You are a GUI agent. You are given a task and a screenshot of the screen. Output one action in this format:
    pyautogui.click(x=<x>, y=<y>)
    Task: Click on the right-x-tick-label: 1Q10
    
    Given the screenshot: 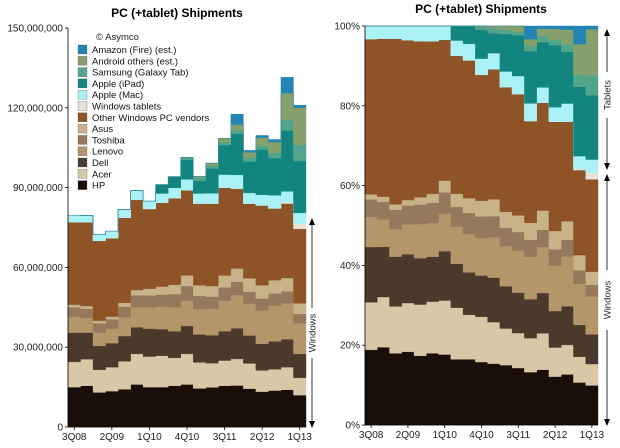 What is the action you would take?
    pyautogui.click(x=444, y=435)
    